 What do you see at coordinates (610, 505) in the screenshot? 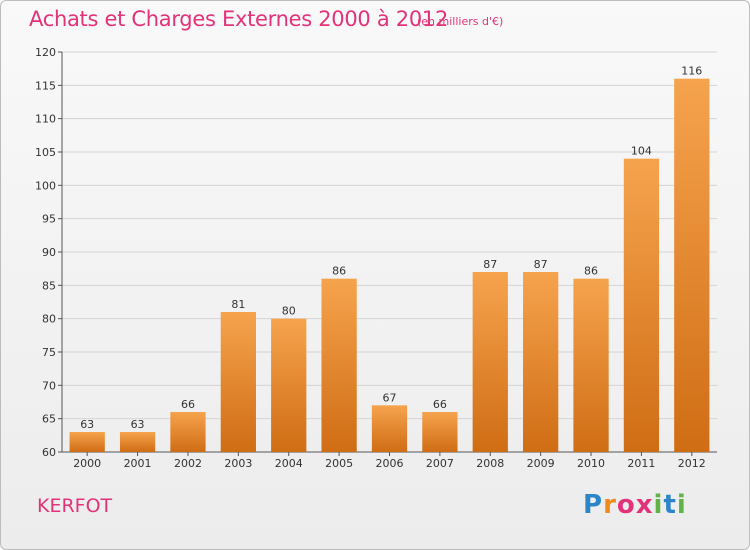
I see `logo-letter: r` at bounding box center [610, 505].